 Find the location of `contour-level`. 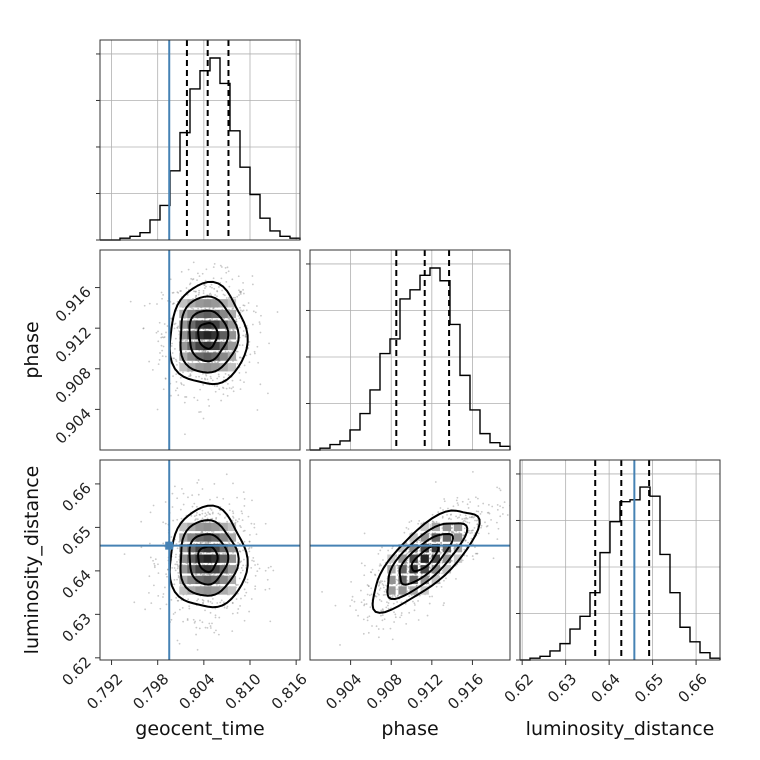

contour-level is located at coordinates (208, 335).